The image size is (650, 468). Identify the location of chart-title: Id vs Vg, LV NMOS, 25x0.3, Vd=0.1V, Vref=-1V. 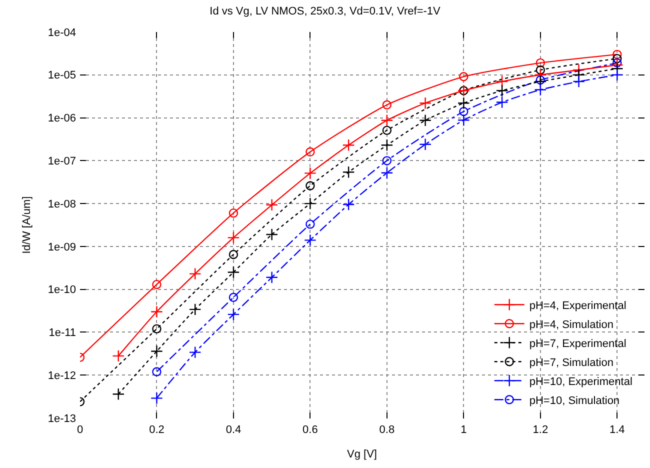
(326, 12).